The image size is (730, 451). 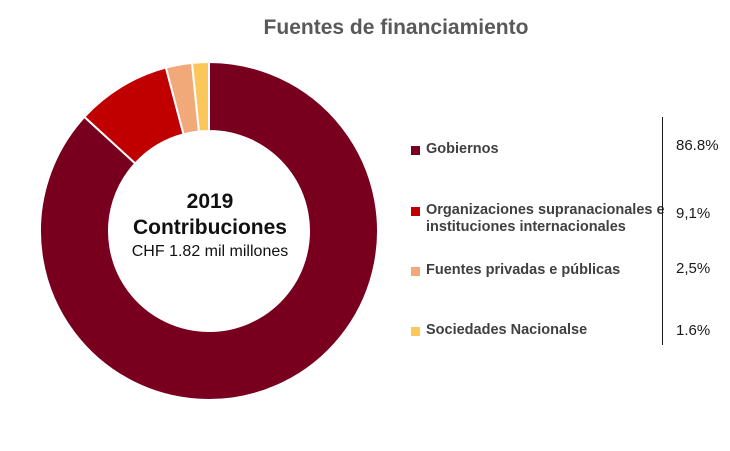 What do you see at coordinates (693, 330) in the screenshot?
I see `data-label-sociedades: 1.6%` at bounding box center [693, 330].